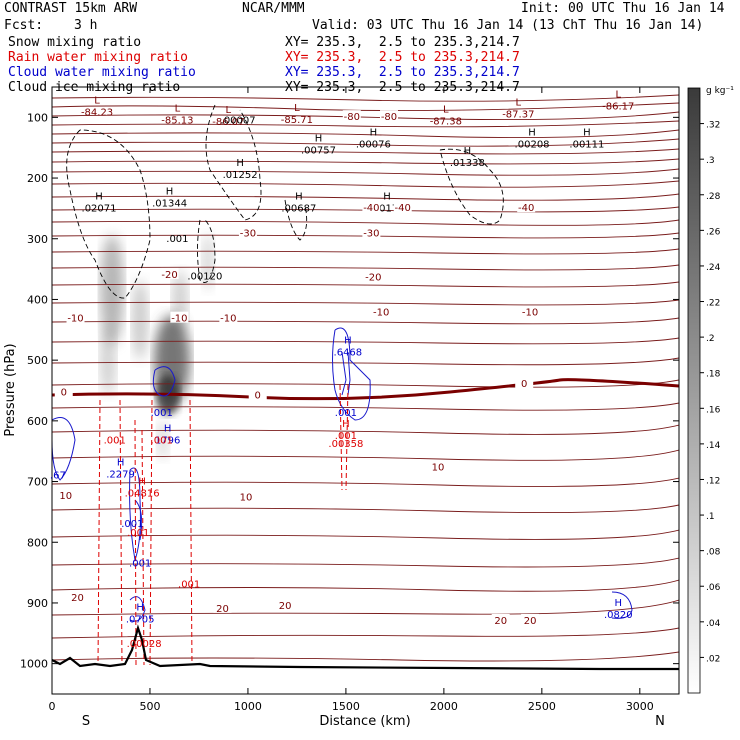  Describe the element at coordinates (623, 8) in the screenshot. I see `header-init: Init: 00 UTC Thu 16 Jan 14` at that location.